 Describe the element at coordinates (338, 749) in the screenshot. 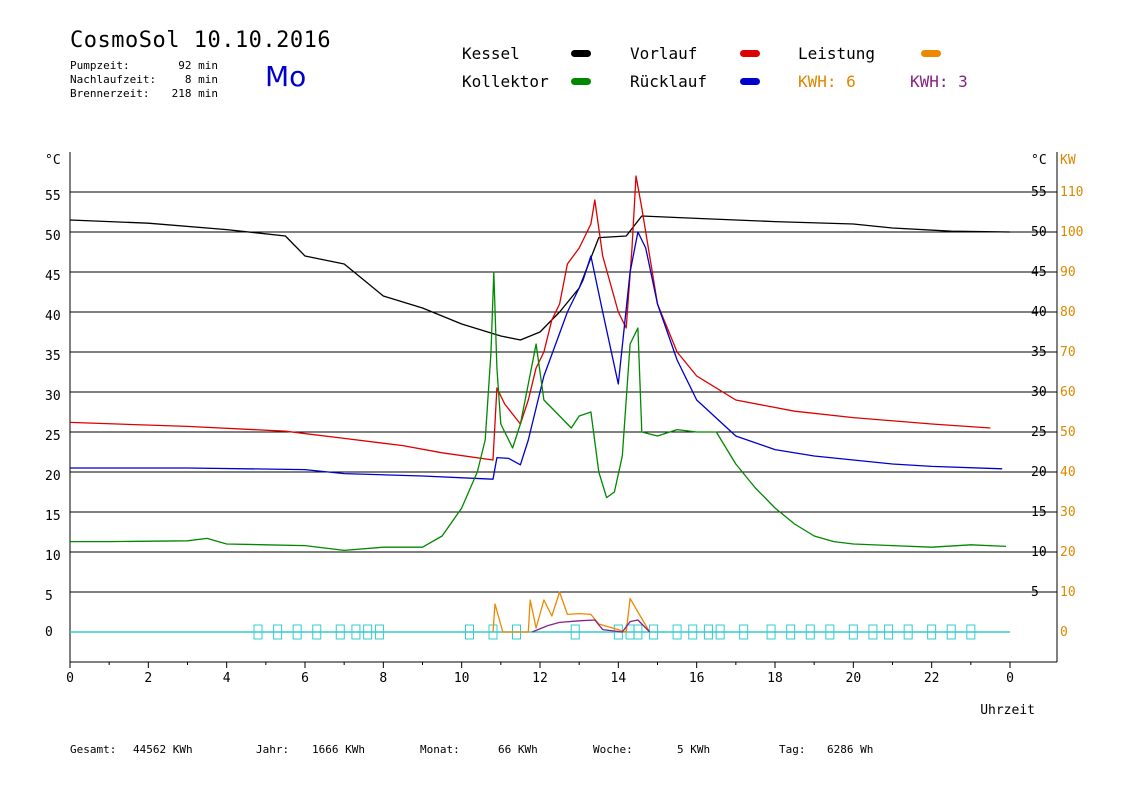

I see `footer-jahr-value: 1666 KWh` at that location.